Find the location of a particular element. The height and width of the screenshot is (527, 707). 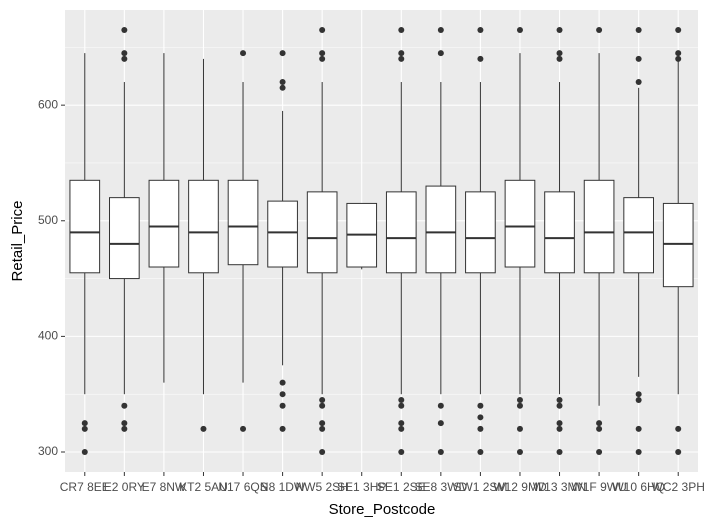

x-tick-label: E2 0RY is located at coordinates (124, 487).